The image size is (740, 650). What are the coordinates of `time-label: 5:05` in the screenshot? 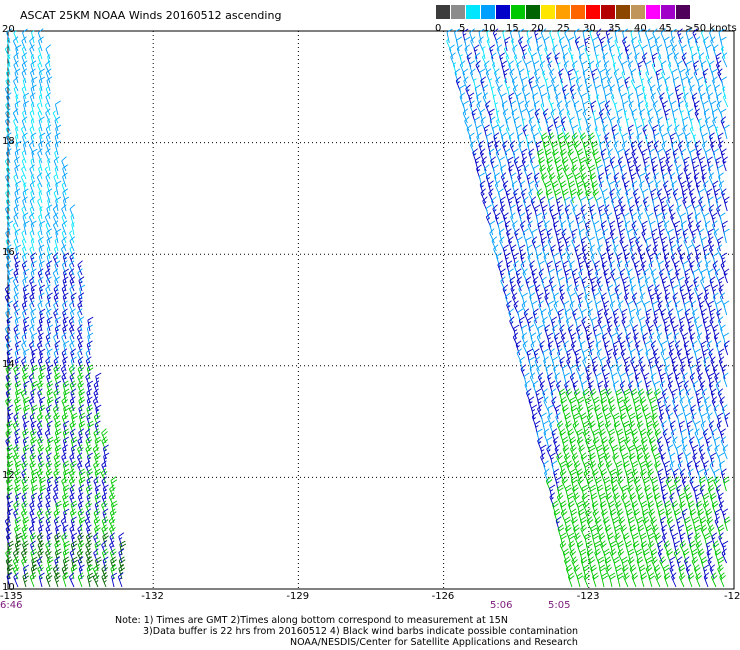 It's located at (559, 605).